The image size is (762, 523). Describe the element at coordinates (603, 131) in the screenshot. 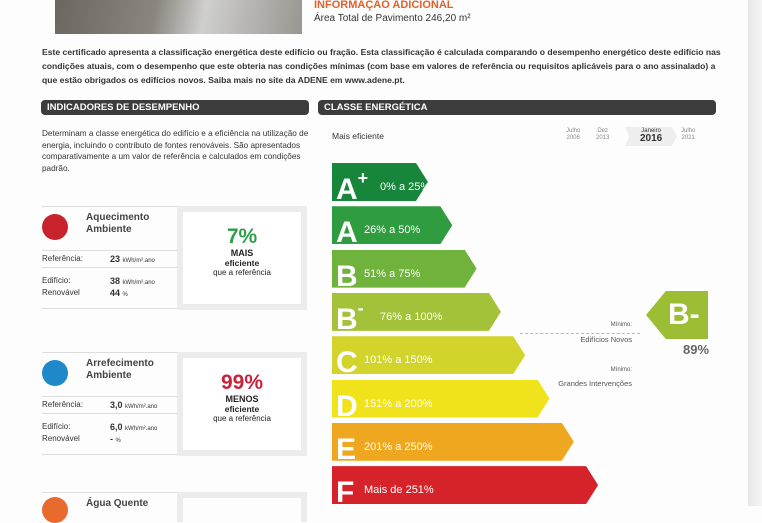

I see `year-month: Dez` at that location.